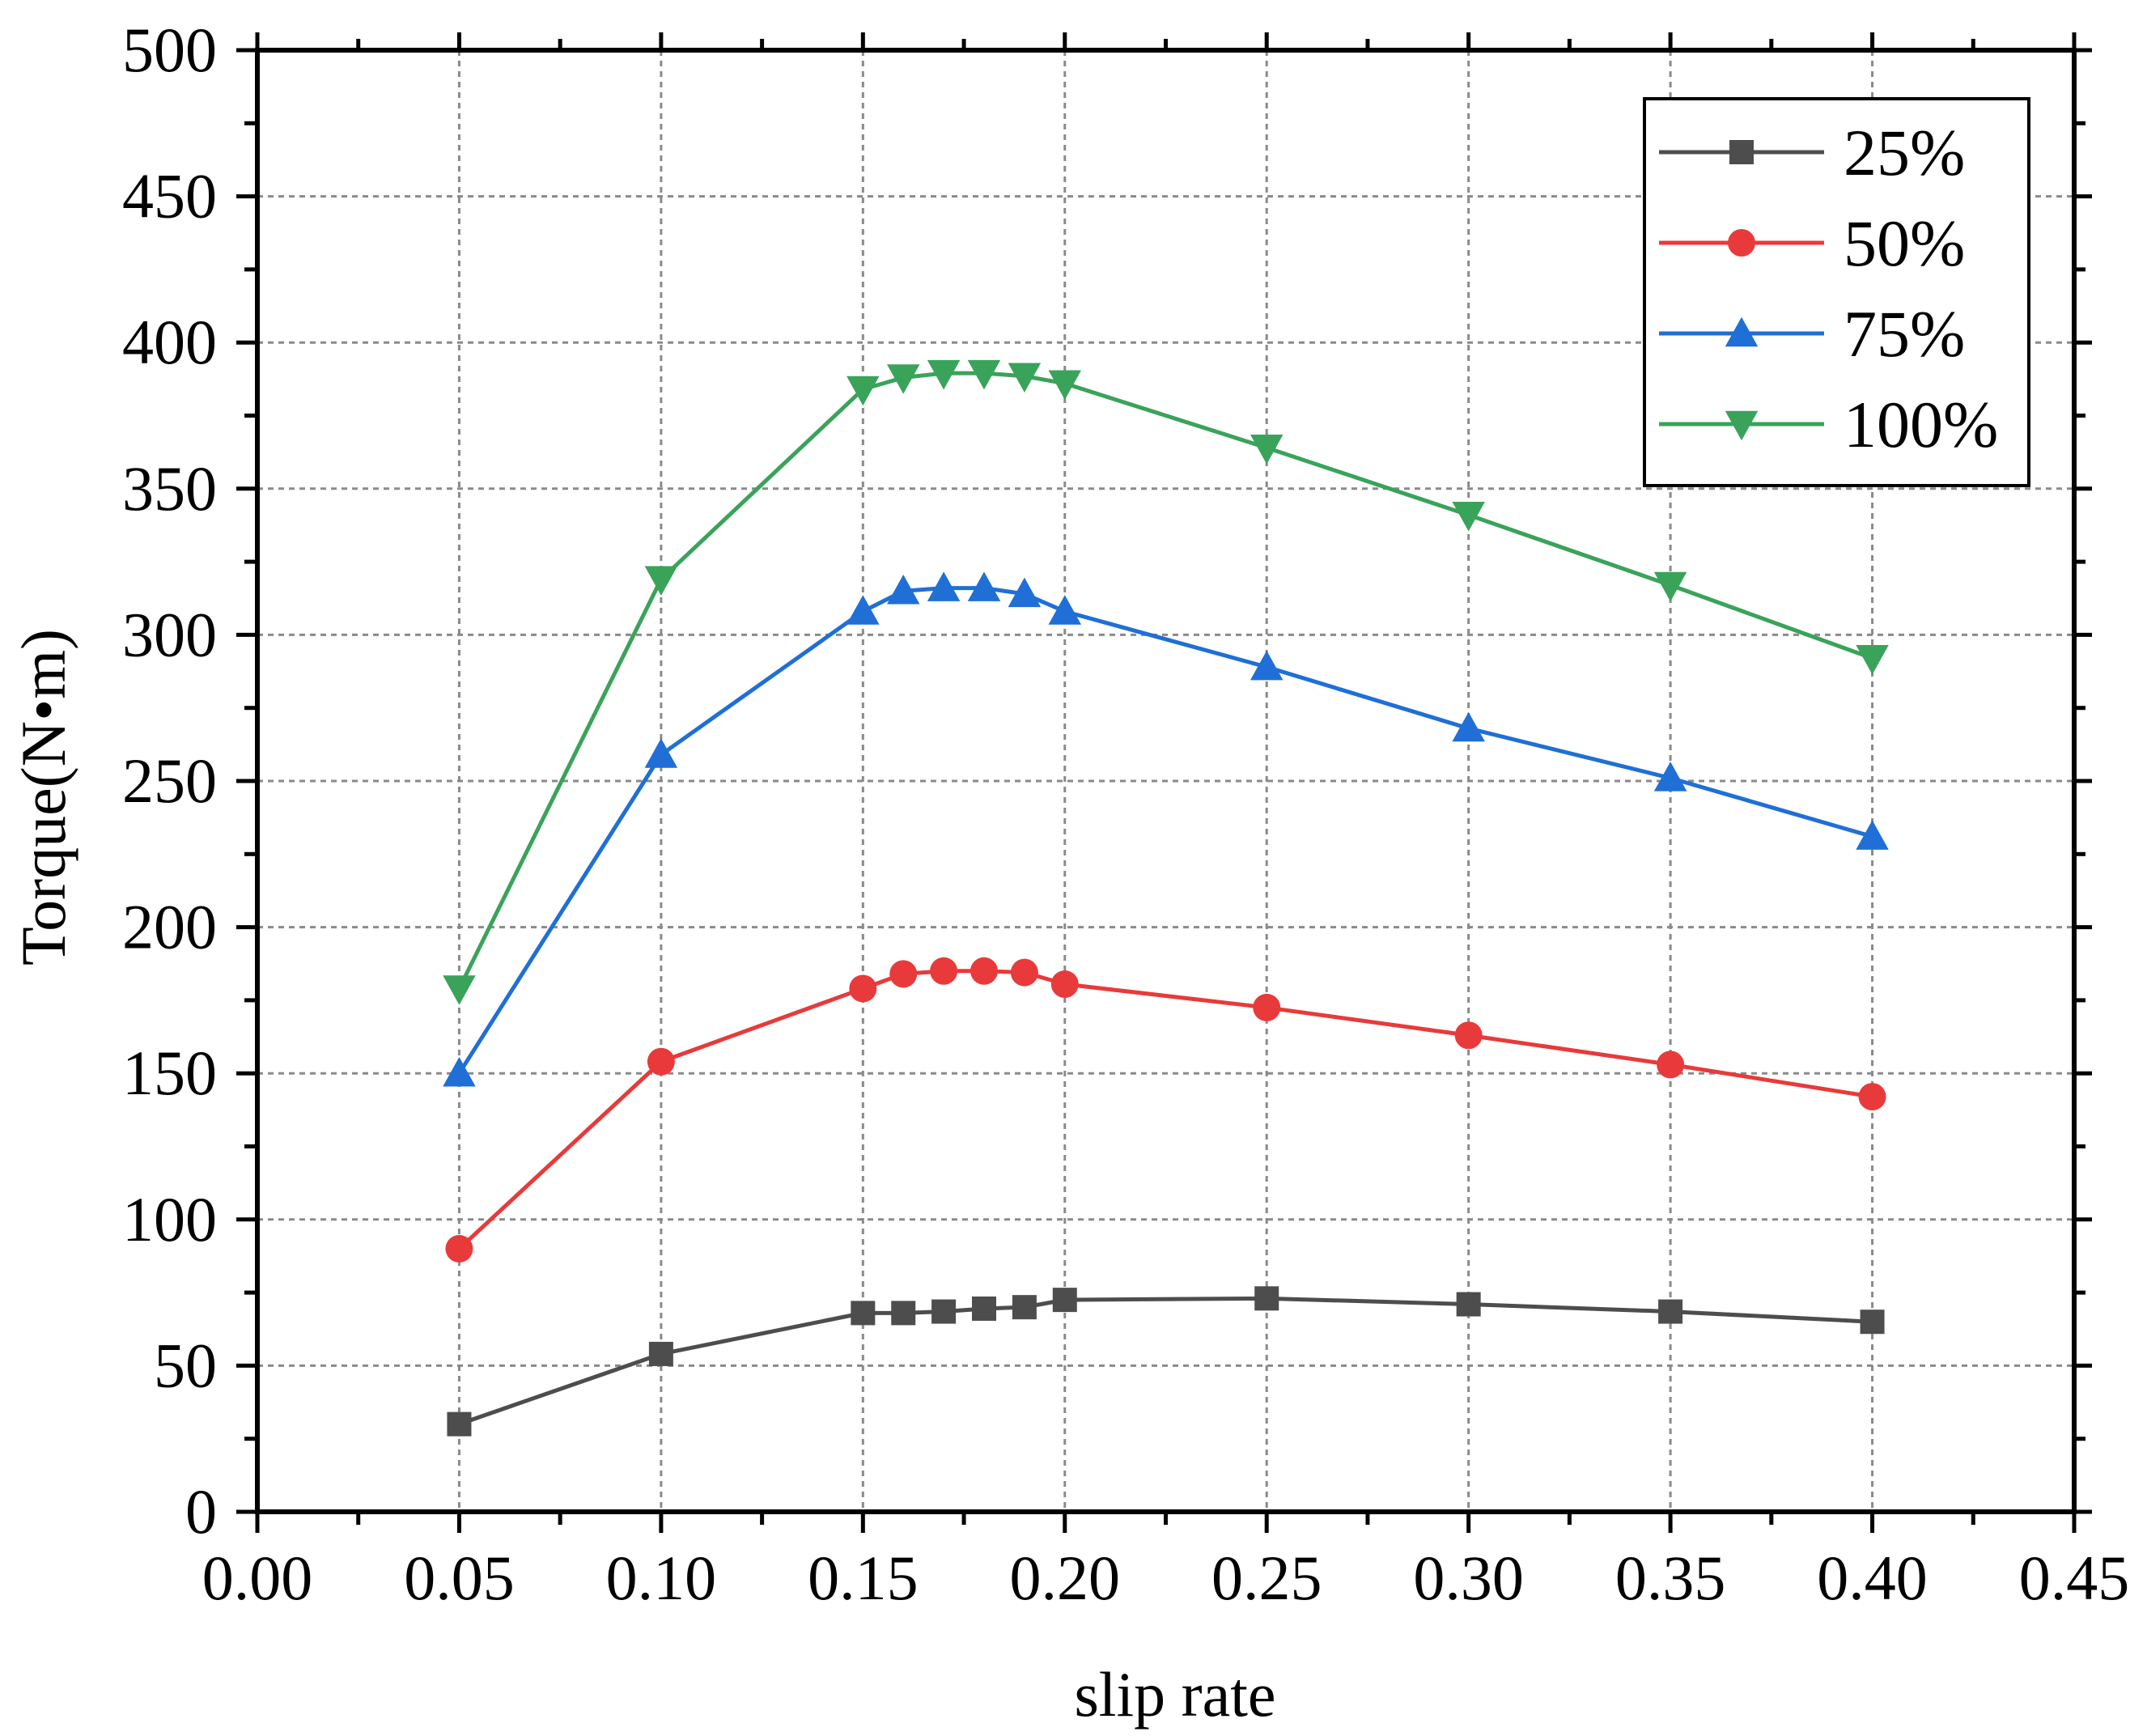 Image resolution: width=2147 pixels, height=1736 pixels. I want to click on legend: 25% 50% 75% 100%, so click(1837, 292).